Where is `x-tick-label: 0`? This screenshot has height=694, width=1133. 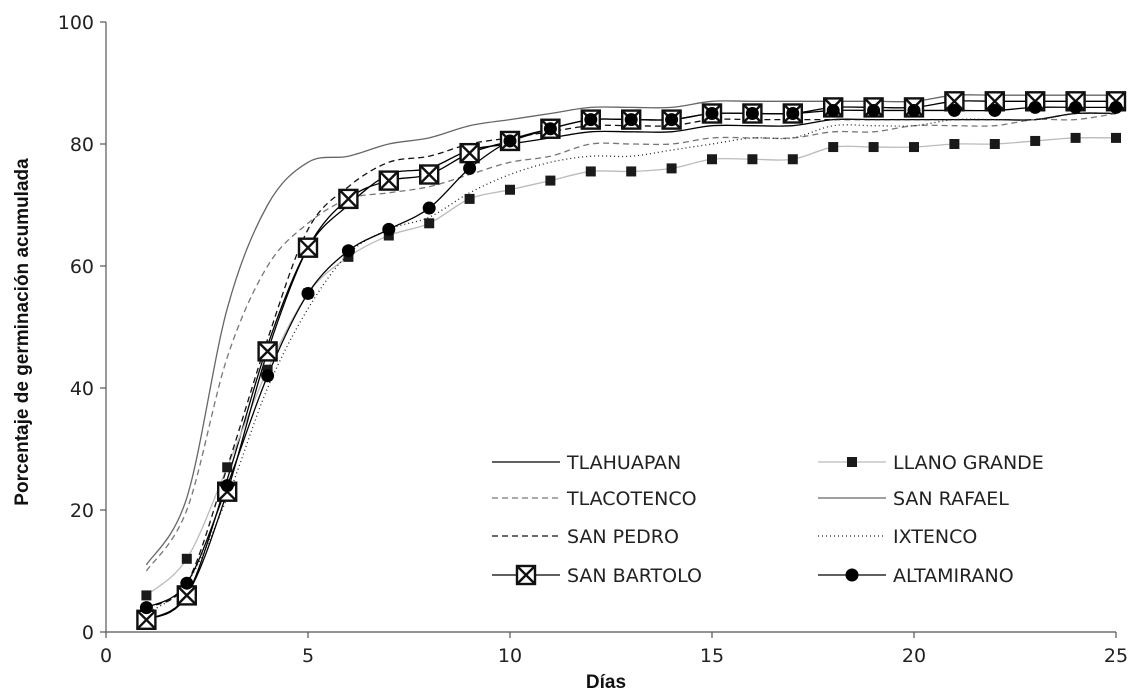 x-tick-label: 0 is located at coordinates (106, 656).